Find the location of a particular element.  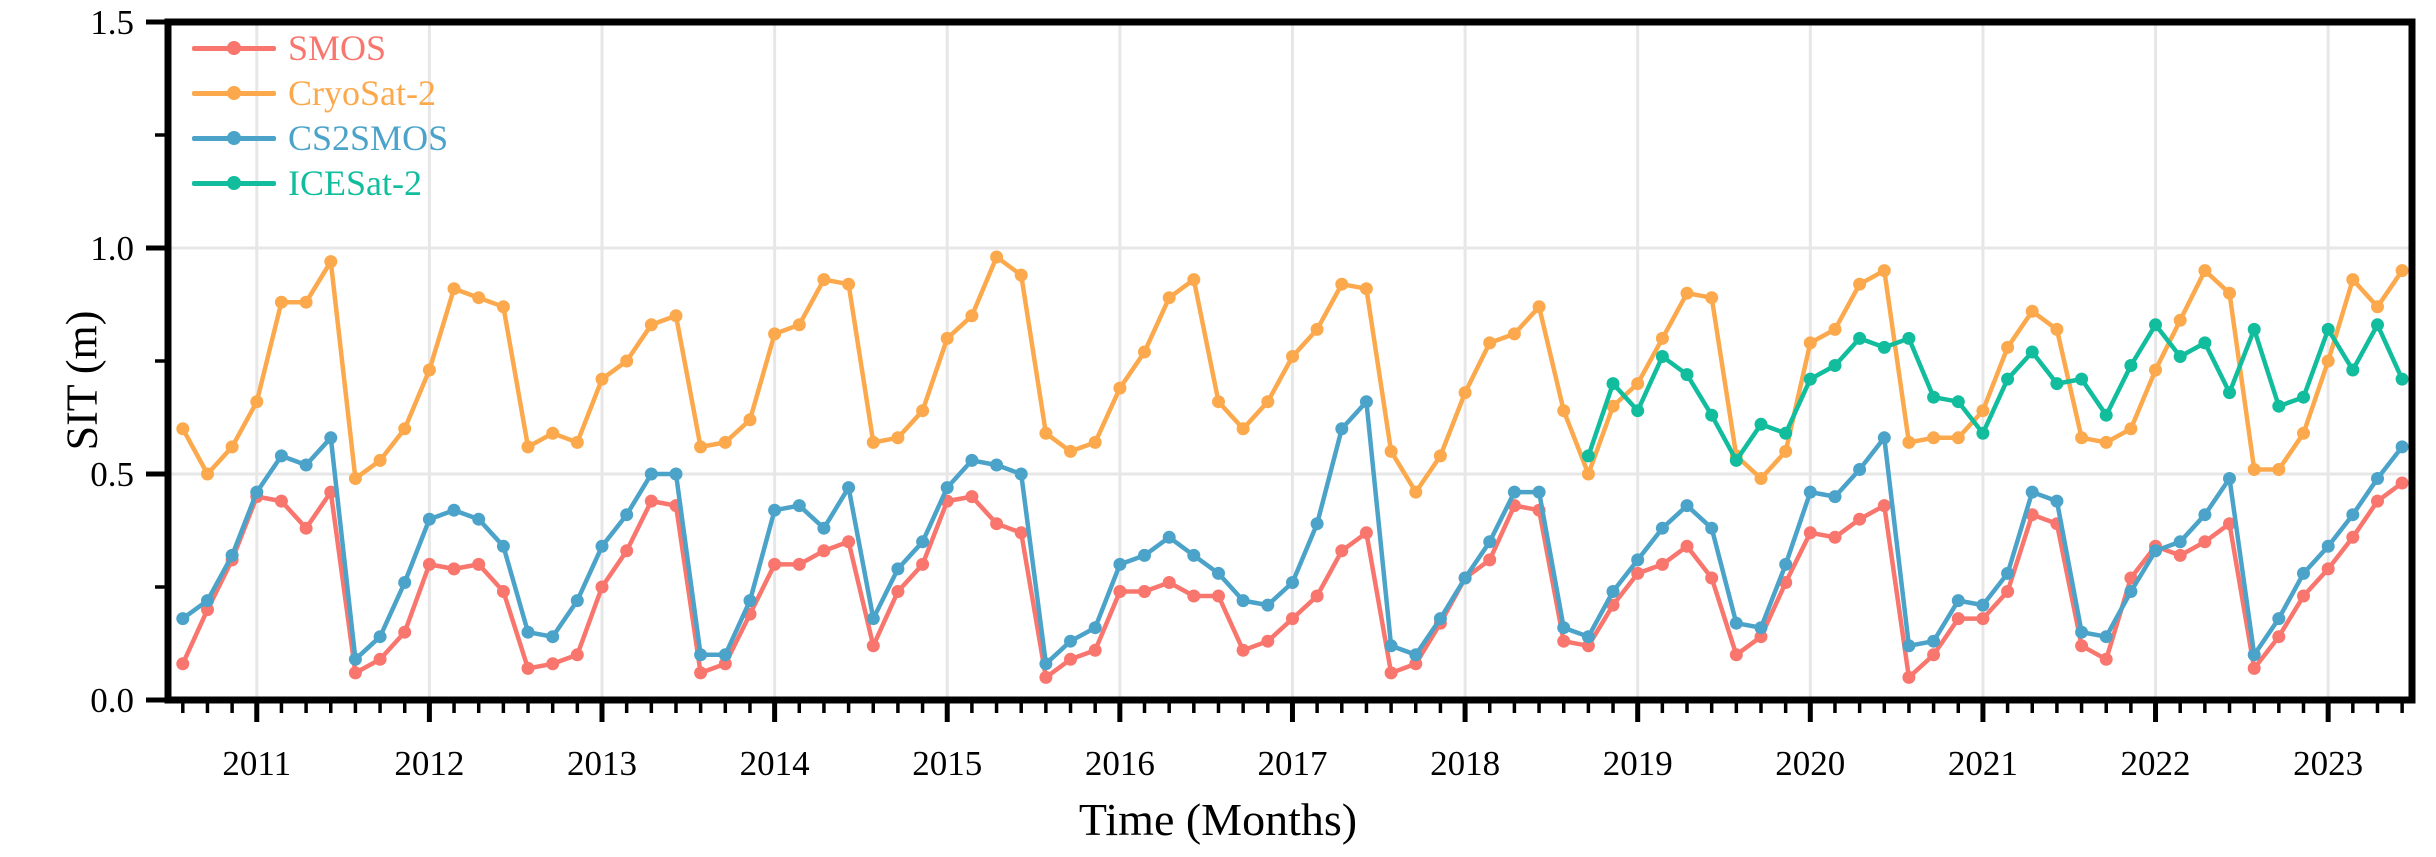

cs2smos-line-marker-icon is located at coordinates (234, 138).